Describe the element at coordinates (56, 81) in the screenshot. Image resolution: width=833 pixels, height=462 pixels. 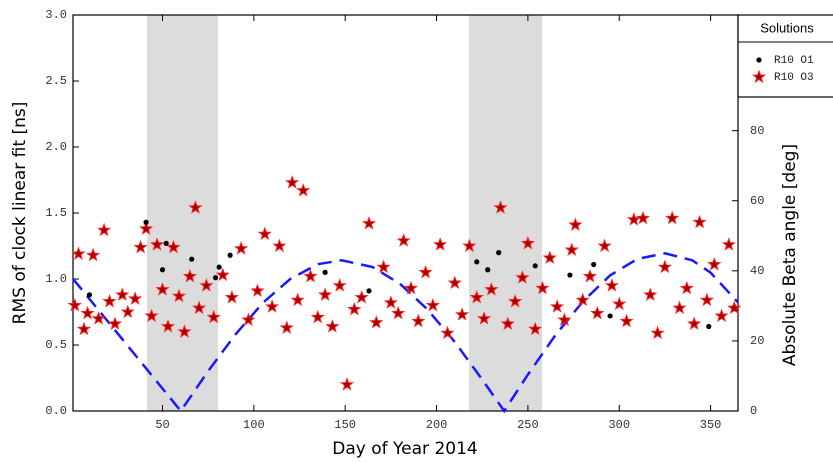
I see `y-tick-label: 2.5` at that location.